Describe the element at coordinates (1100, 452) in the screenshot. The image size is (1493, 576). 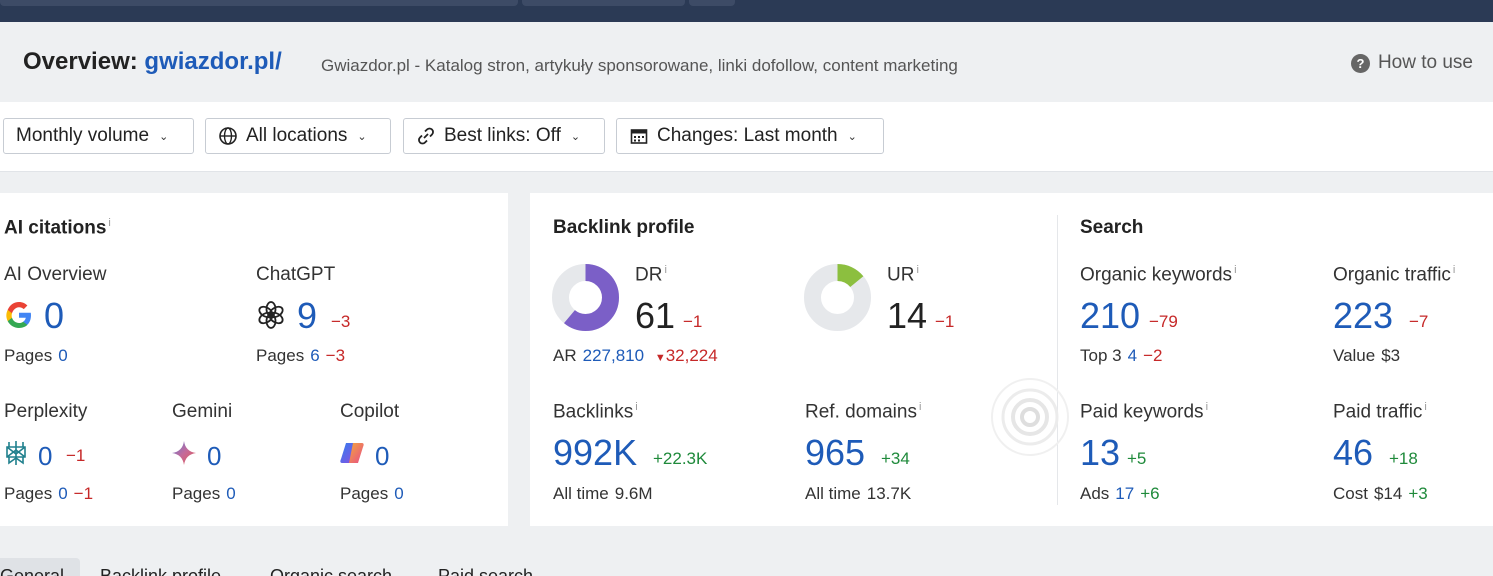
I see `paid-keywords-value: 13` at that location.